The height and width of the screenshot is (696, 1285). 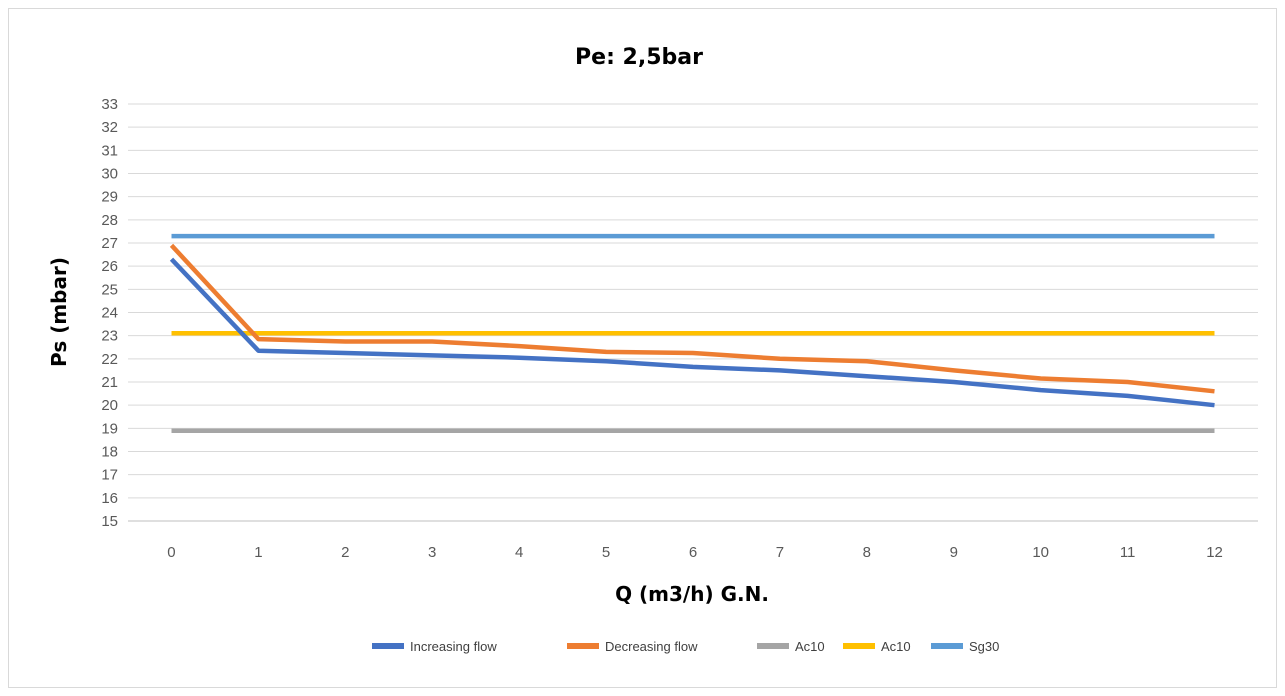 I want to click on x-tick-label: 5, so click(x=606, y=552).